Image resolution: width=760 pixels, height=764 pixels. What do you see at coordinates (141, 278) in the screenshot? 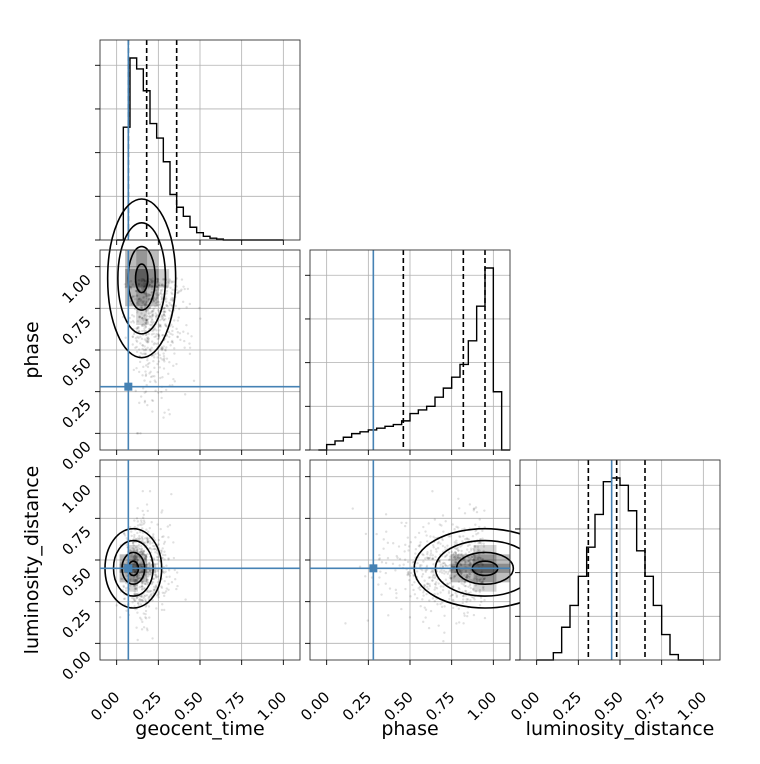
I see `density-cell` at bounding box center [141, 278].